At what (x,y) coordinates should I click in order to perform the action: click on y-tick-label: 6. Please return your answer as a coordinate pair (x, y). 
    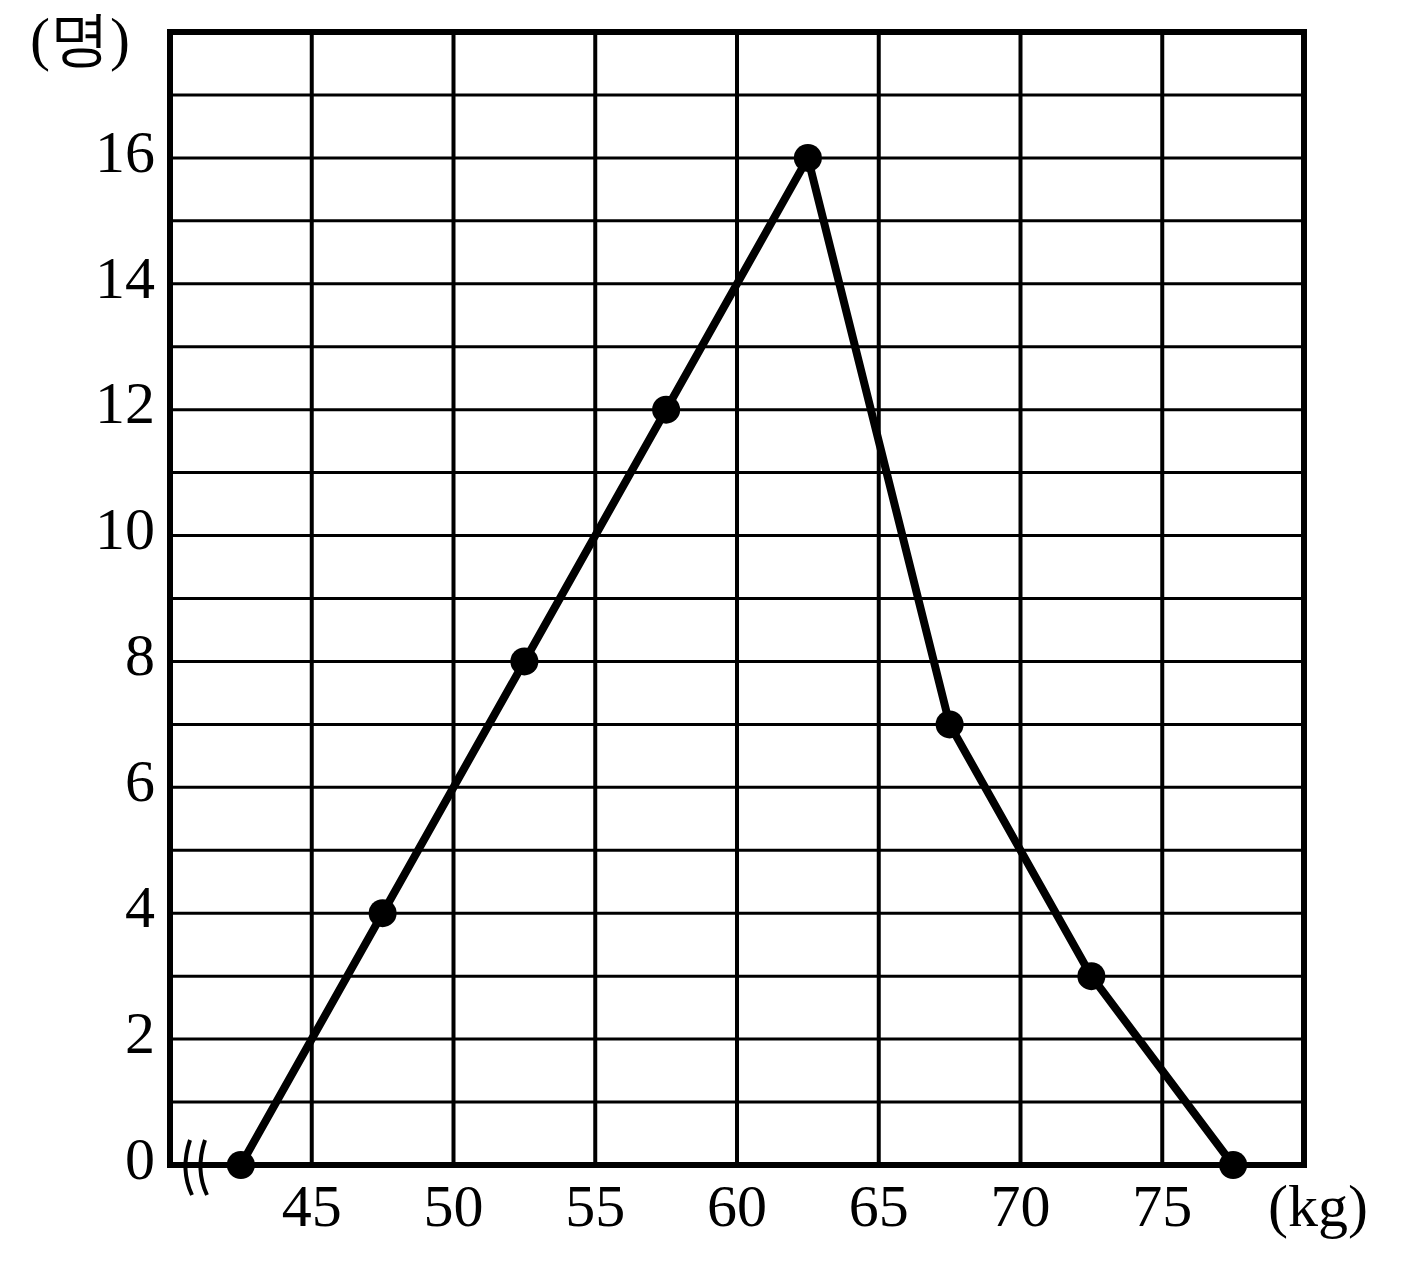
    Looking at the image, I should click on (140, 781).